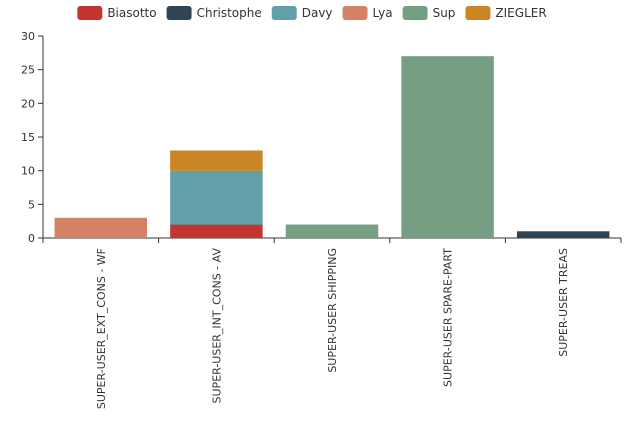  What do you see at coordinates (101, 328) in the screenshot?
I see `x-category-label: SUPER-USER_EXT_CONS - WF` at bounding box center [101, 328].